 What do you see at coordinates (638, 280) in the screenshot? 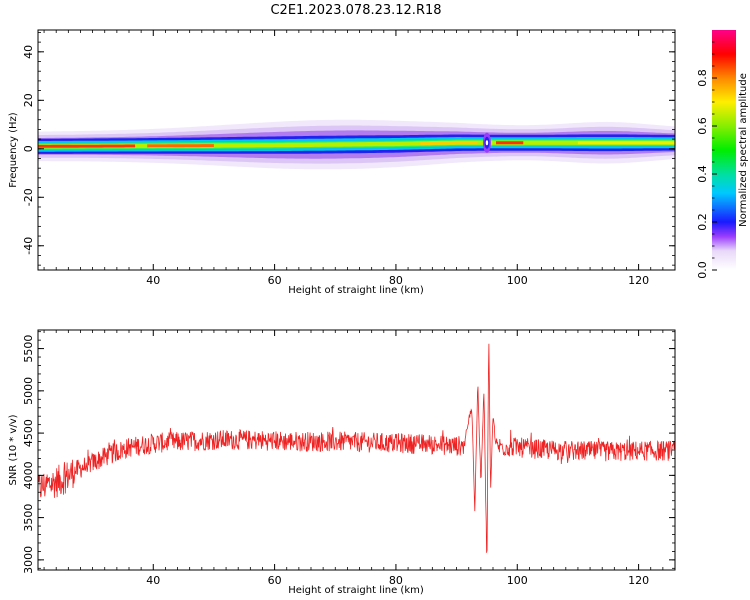
I see `spectrogram-x-tick-label: 120` at bounding box center [638, 280].